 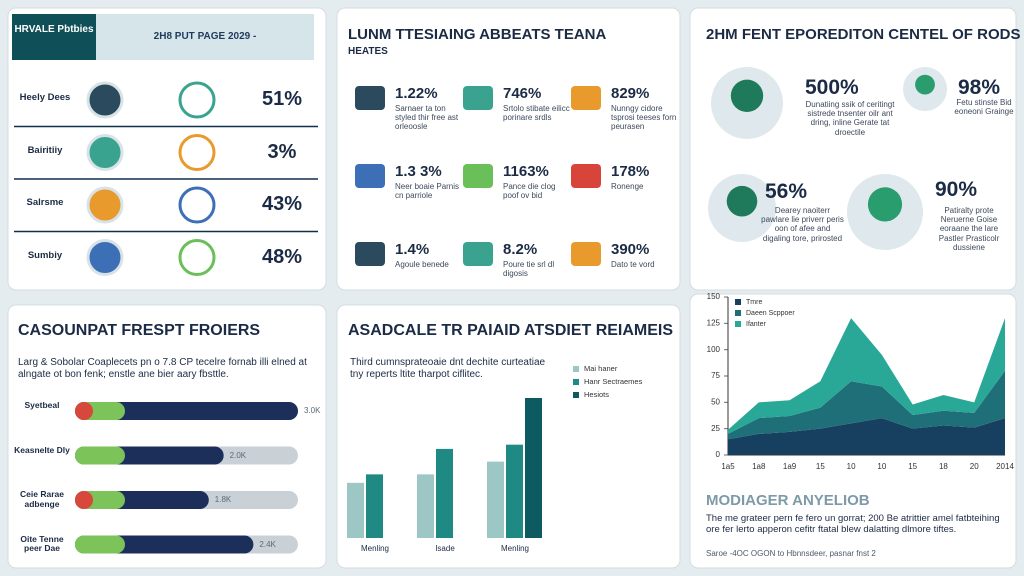 I want to click on legend-label: Hesiots, so click(x=596, y=394).